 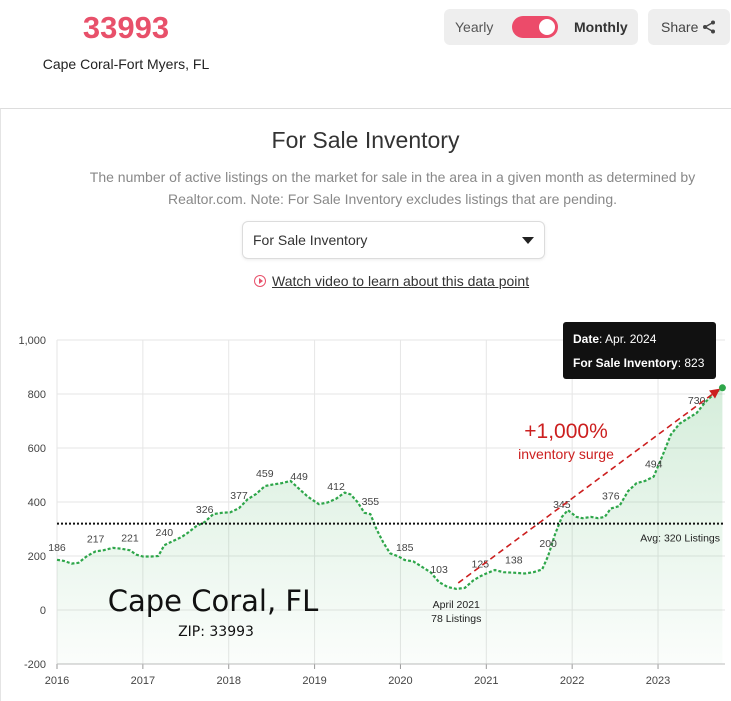 I want to click on y-tick-label: 400, so click(x=37, y=503).